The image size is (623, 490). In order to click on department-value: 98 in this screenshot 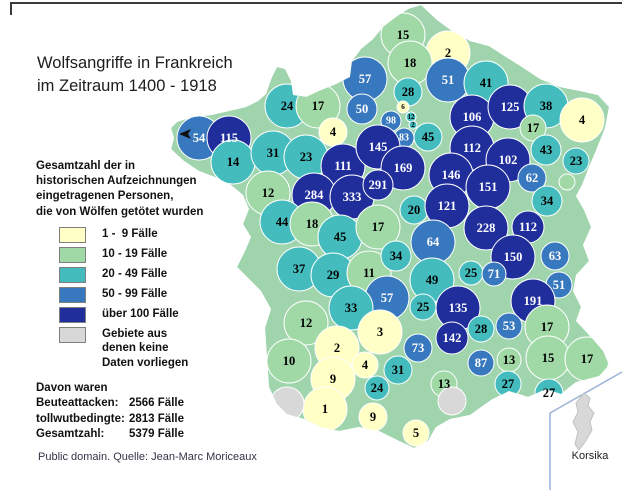, I will do `click(391, 121)`.